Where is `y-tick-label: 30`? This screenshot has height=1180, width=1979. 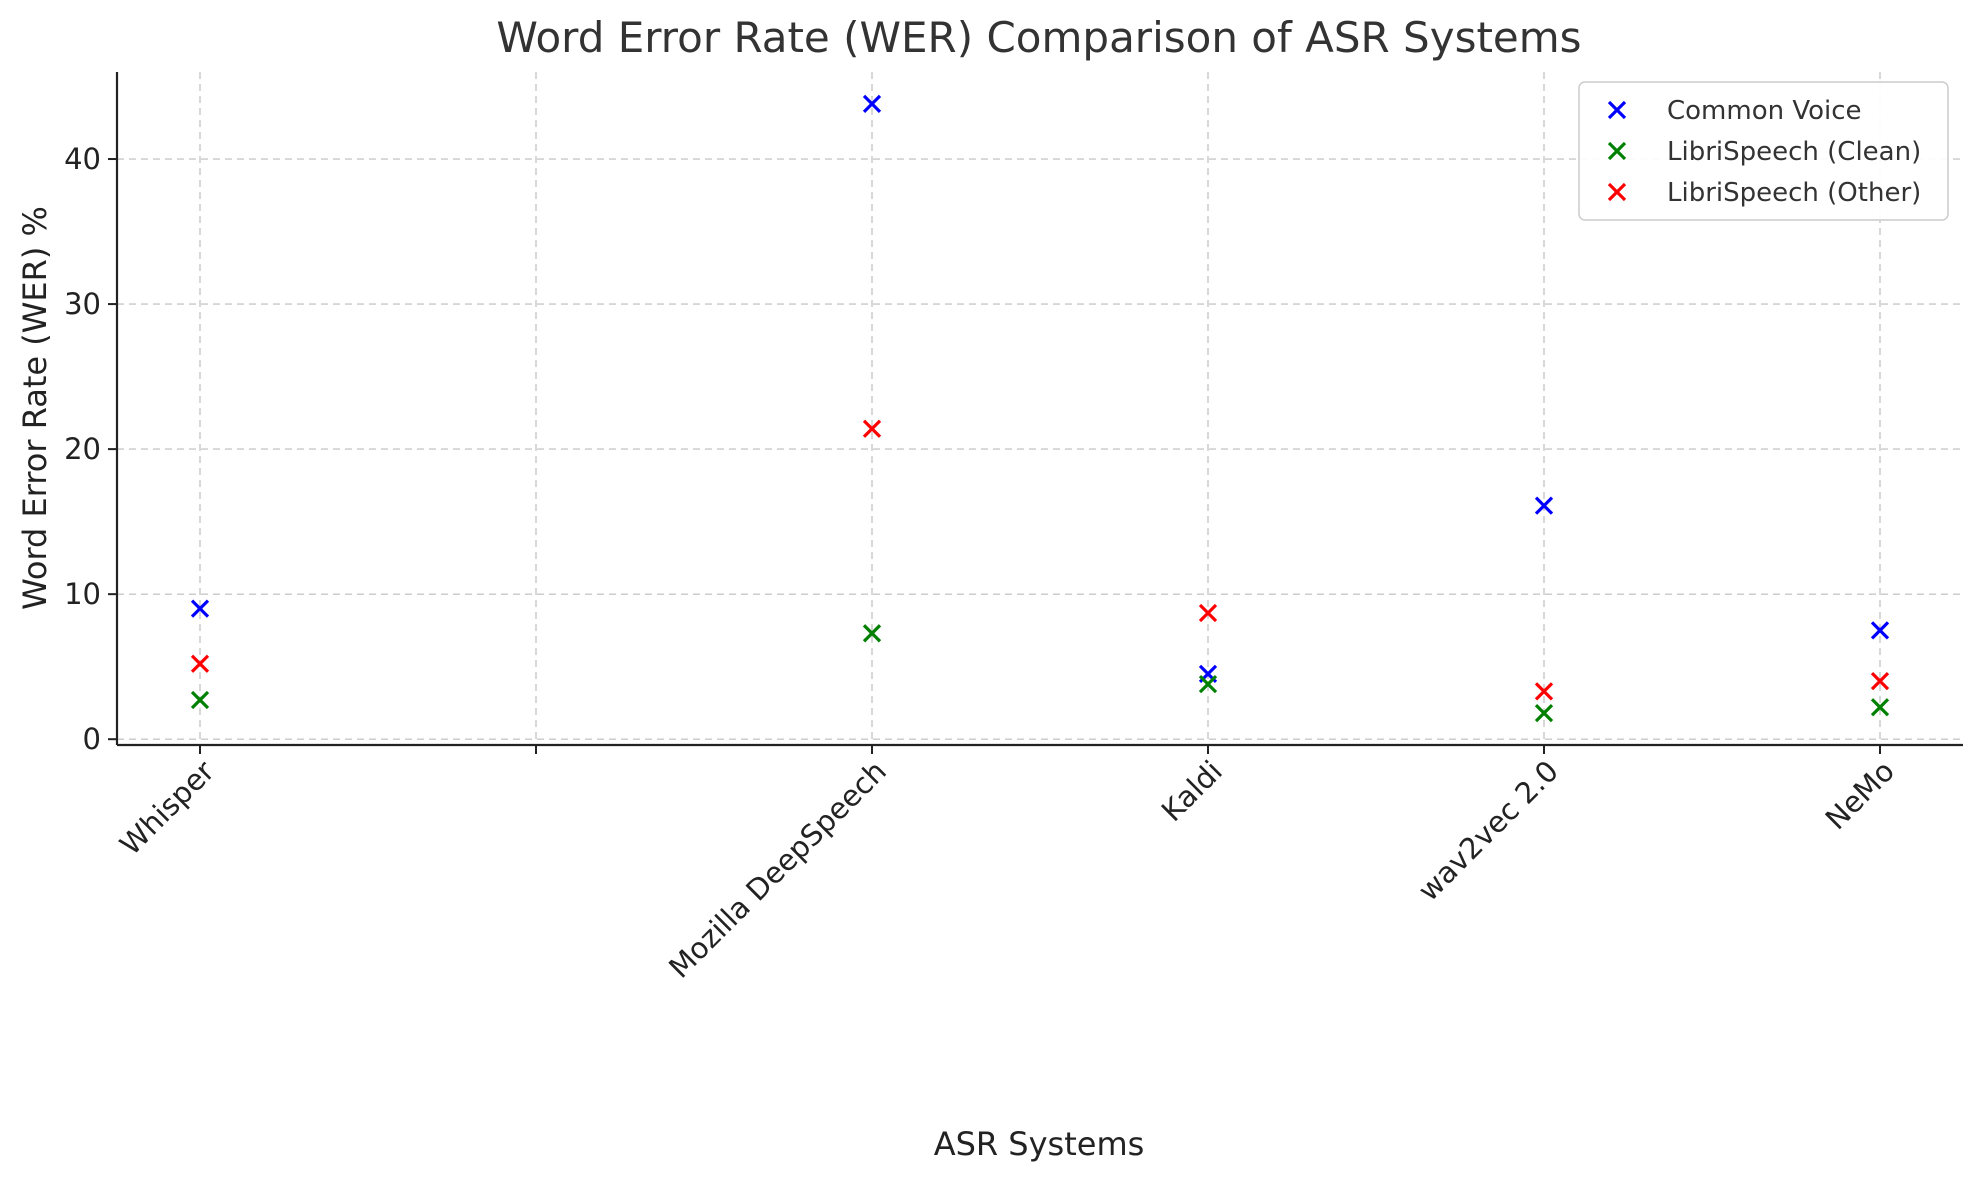
y-tick-label: 30 is located at coordinates (82, 304).